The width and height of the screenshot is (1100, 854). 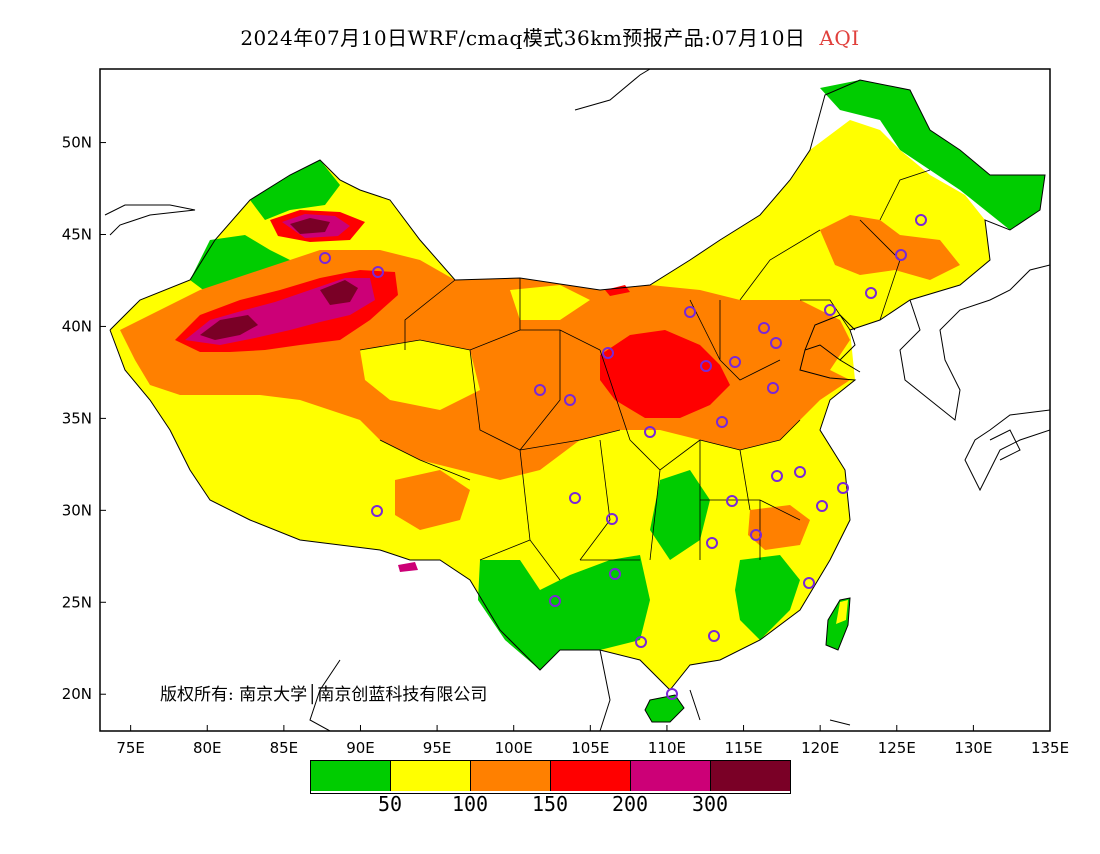 What do you see at coordinates (77, 602) in the screenshot?
I see `y-tick-label: 25N` at bounding box center [77, 602].